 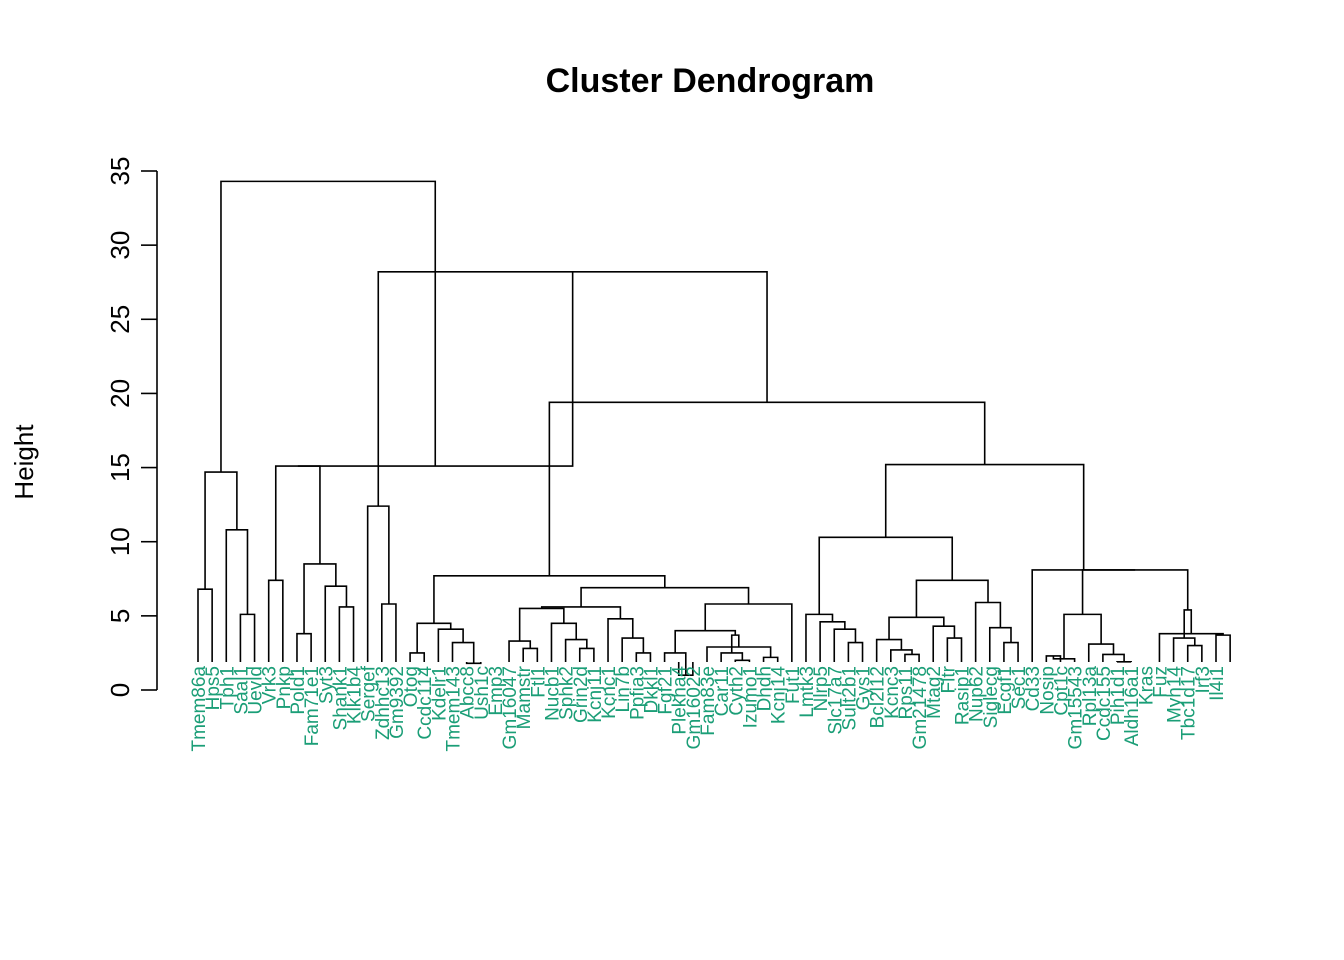 I want to click on leaf-label: Ecgf1, so click(x=1005, y=690).